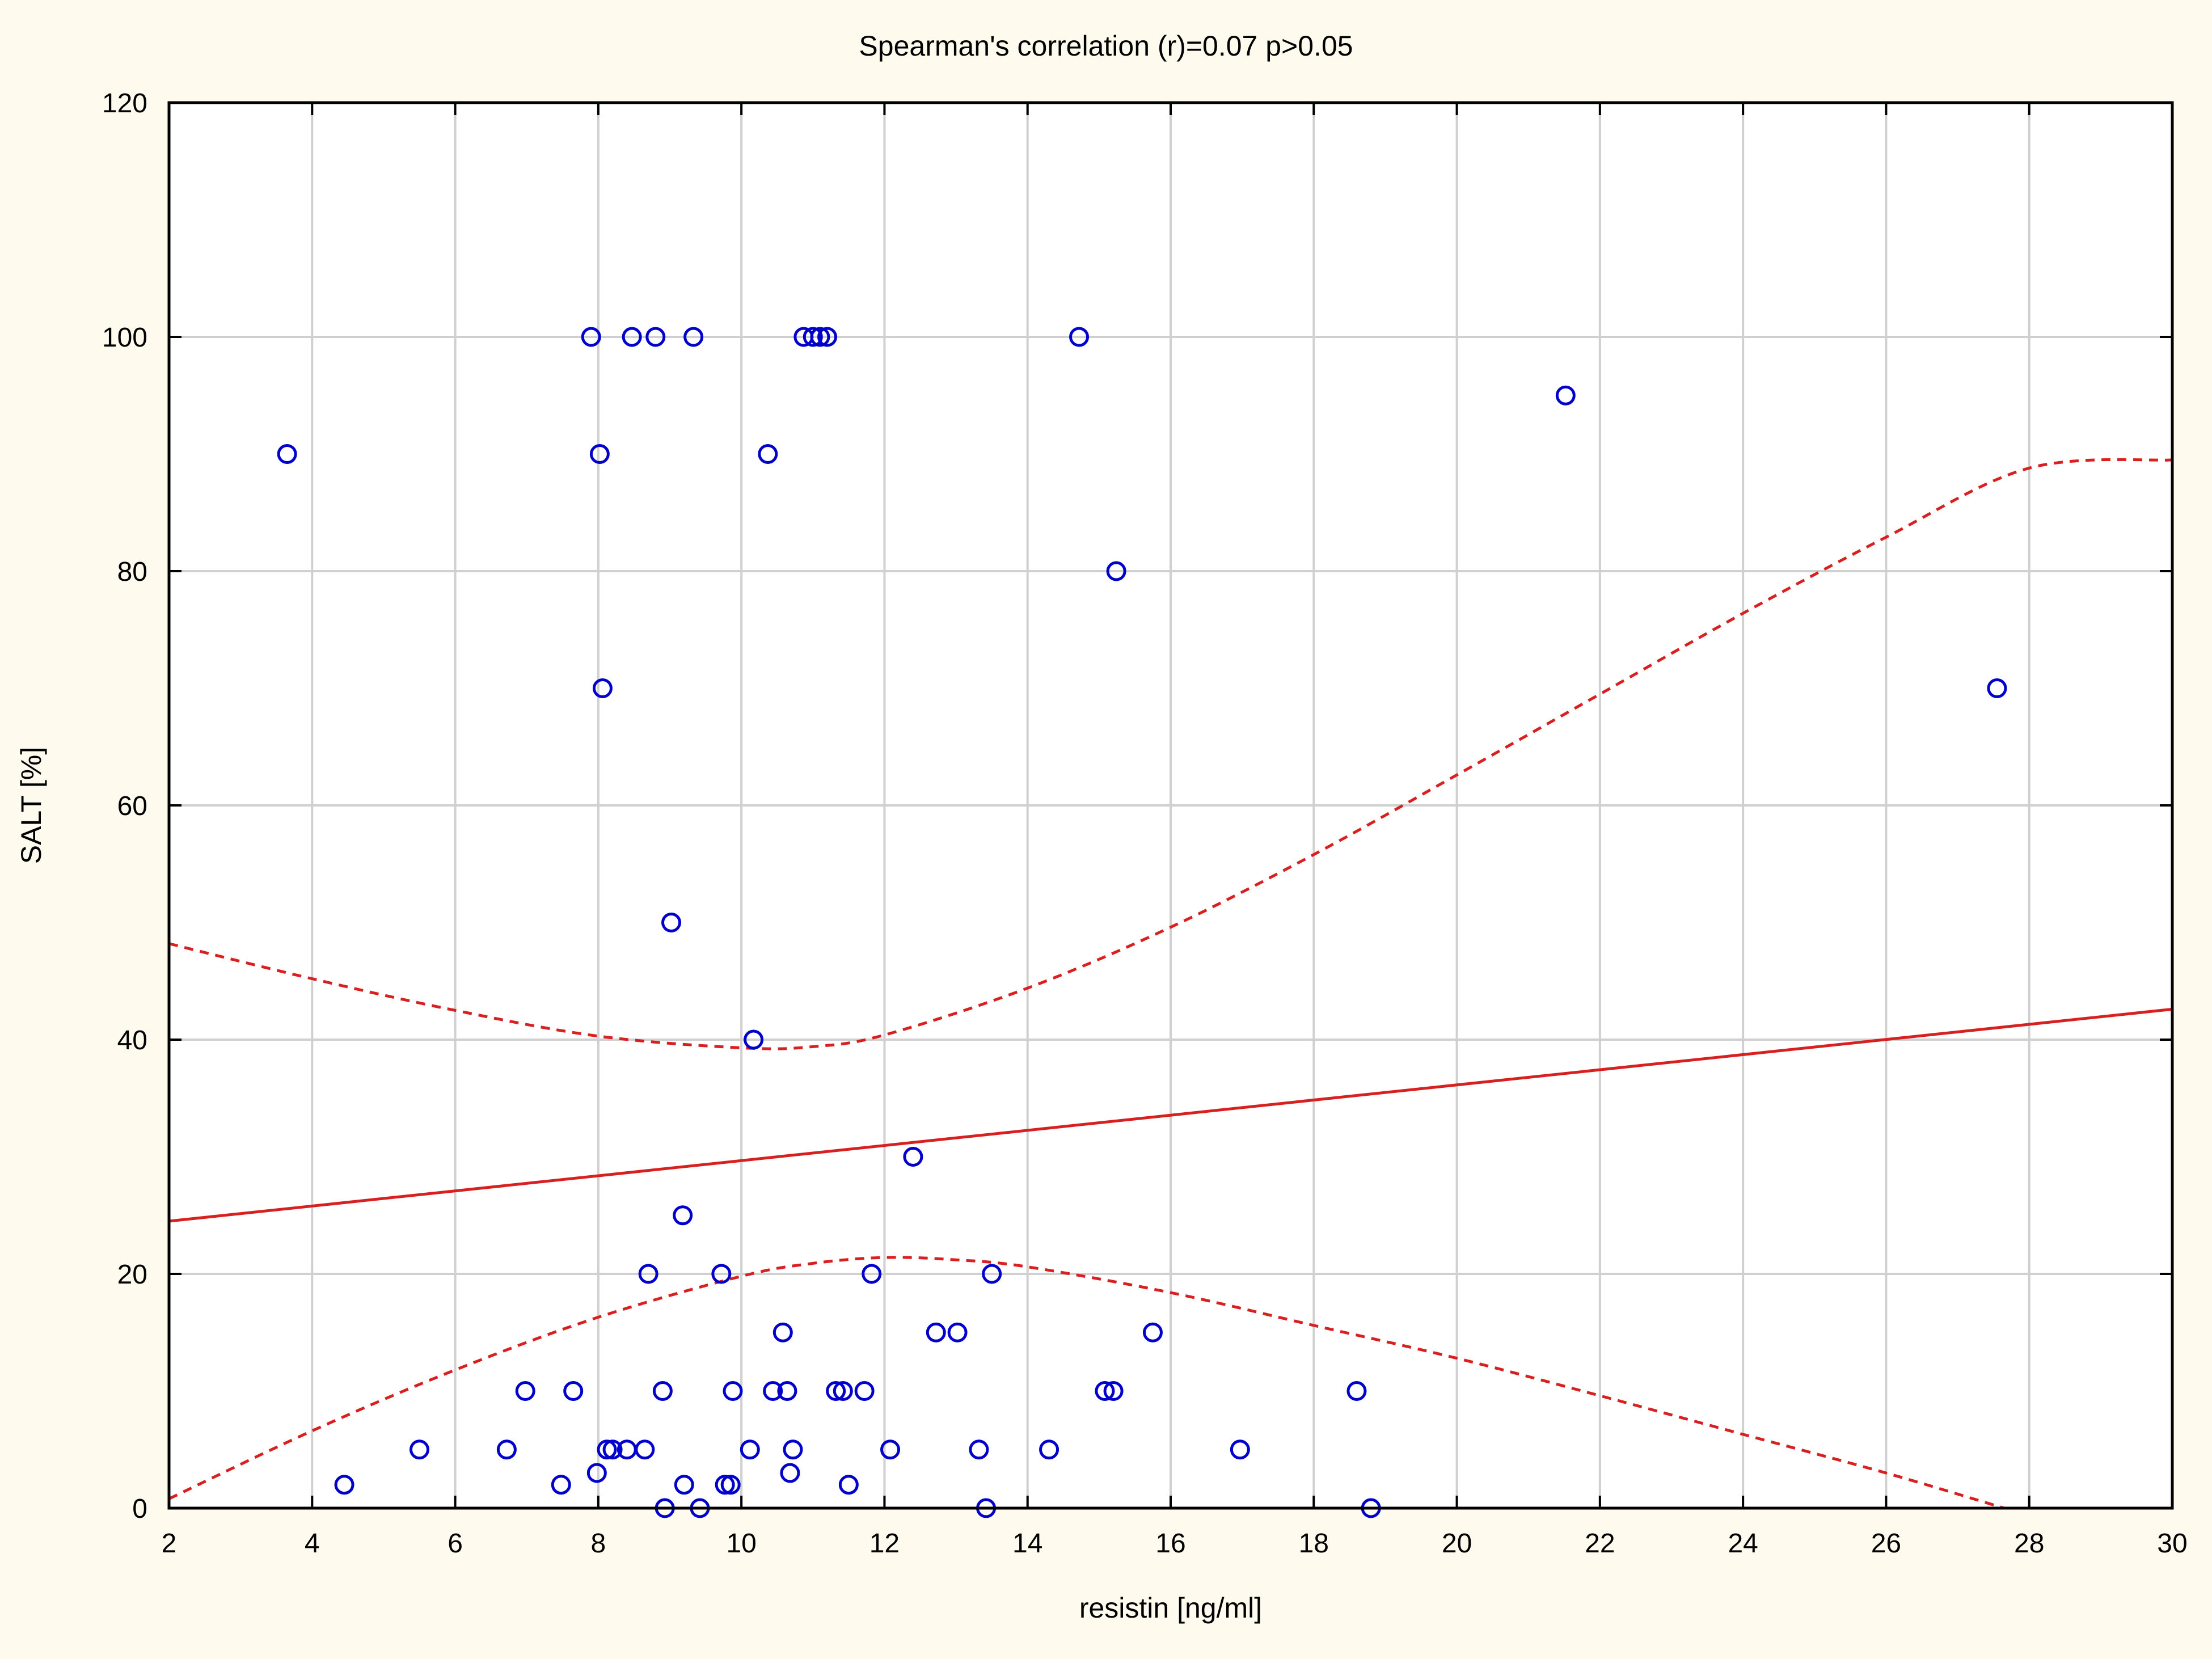 This screenshot has height=1659, width=2212. I want to click on x-tick-label: 8, so click(598, 1544).